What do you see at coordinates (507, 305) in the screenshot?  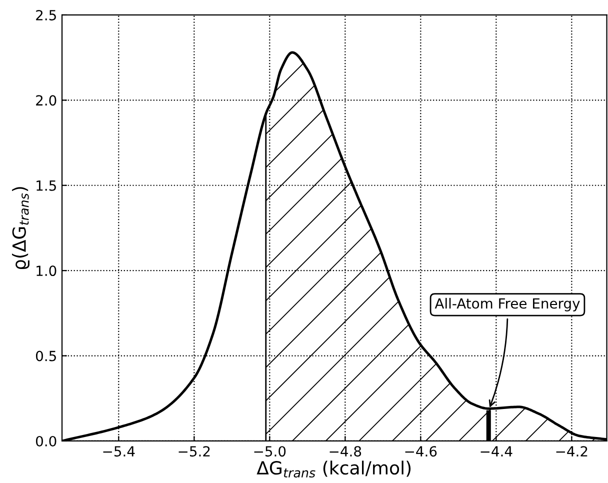 I see `annotation: All-Atom Free Energy` at bounding box center [507, 305].